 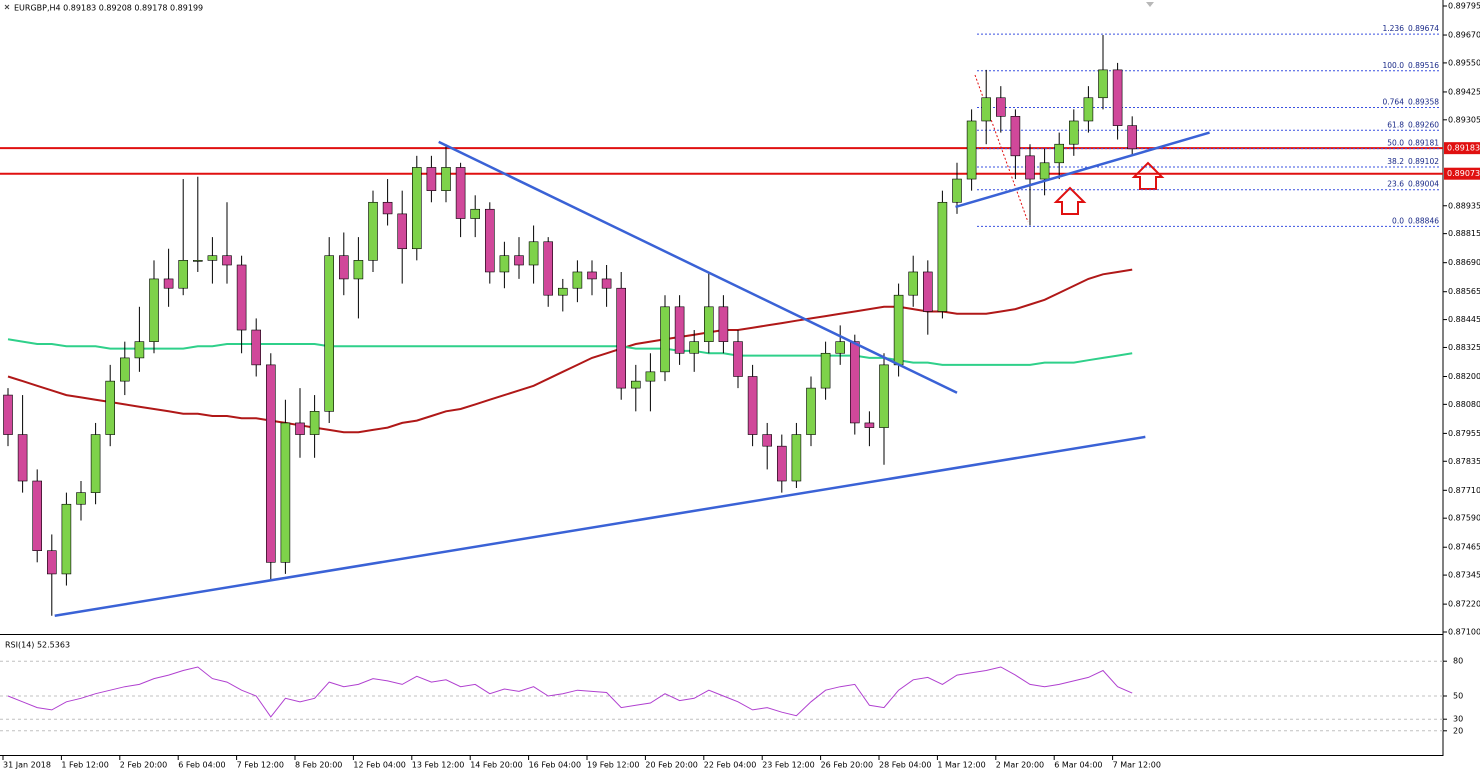 What do you see at coordinates (1464, 205) in the screenshot?
I see `y-tick-label: 0.88935` at bounding box center [1464, 205].